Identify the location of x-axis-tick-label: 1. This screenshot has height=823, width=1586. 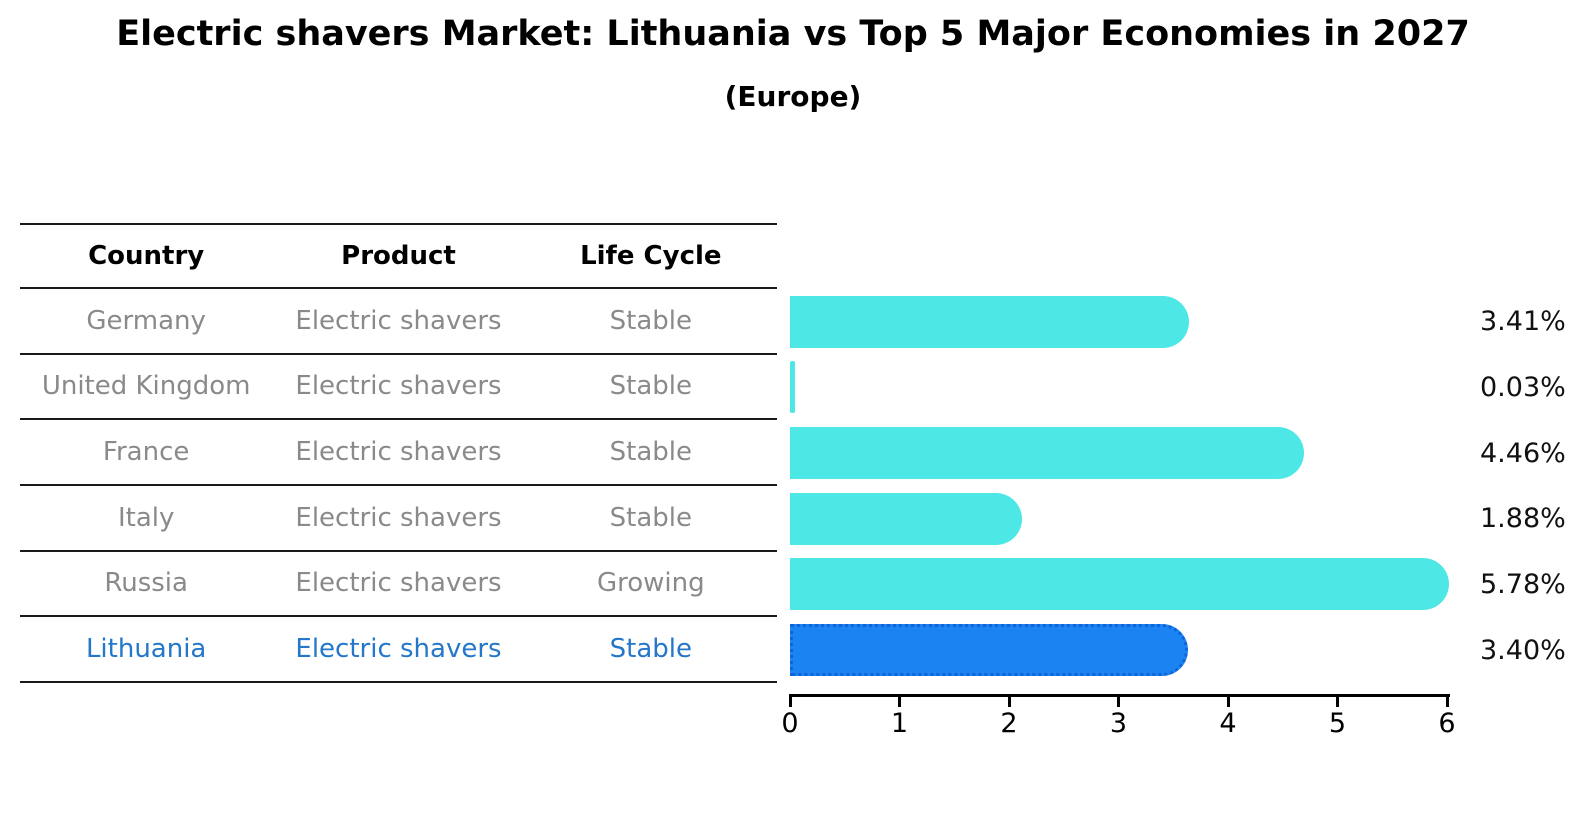
(899, 723).